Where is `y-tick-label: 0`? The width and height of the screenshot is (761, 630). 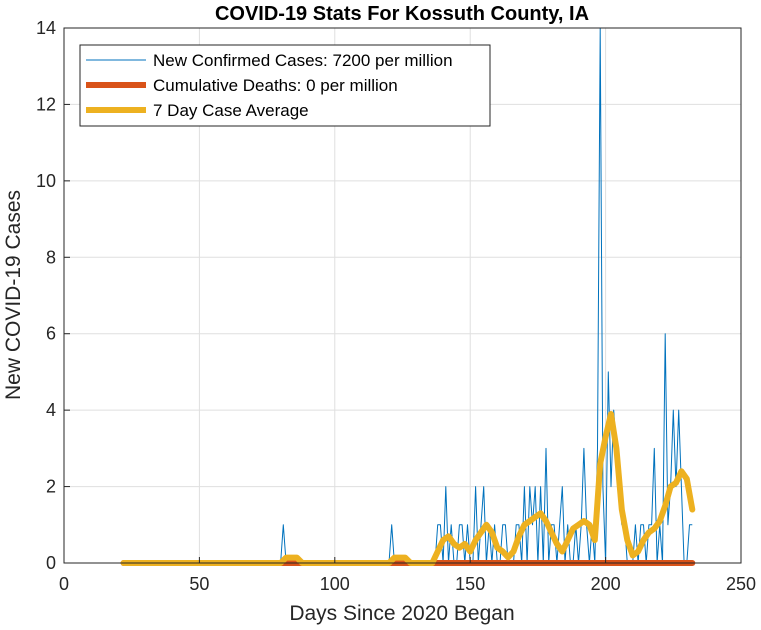
y-tick-label: 0 is located at coordinates (51, 563).